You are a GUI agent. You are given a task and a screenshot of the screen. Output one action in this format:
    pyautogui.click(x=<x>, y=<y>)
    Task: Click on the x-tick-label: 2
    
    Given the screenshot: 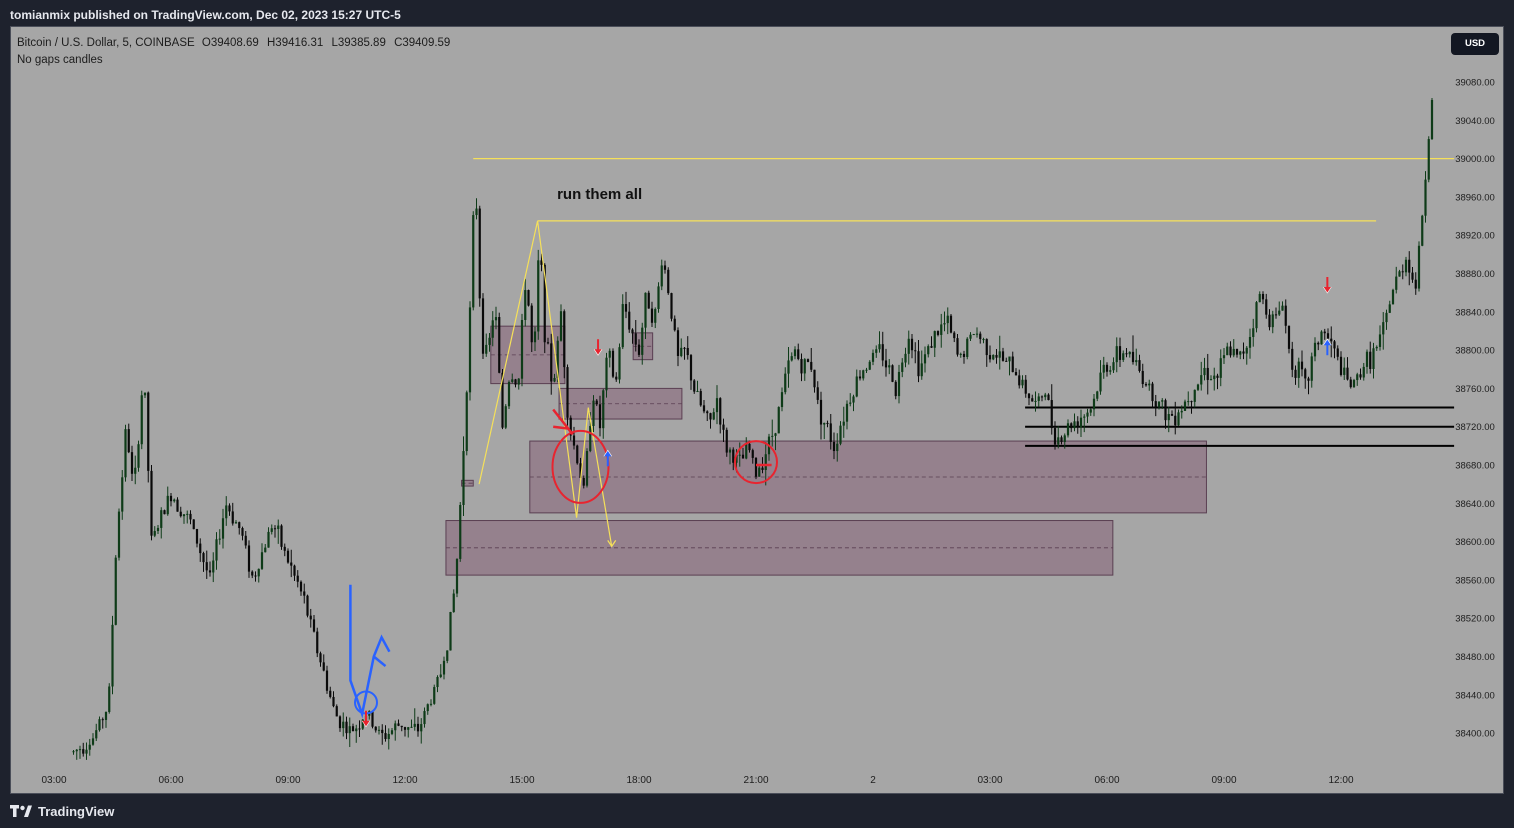 What is the action you would take?
    pyautogui.click(x=873, y=780)
    